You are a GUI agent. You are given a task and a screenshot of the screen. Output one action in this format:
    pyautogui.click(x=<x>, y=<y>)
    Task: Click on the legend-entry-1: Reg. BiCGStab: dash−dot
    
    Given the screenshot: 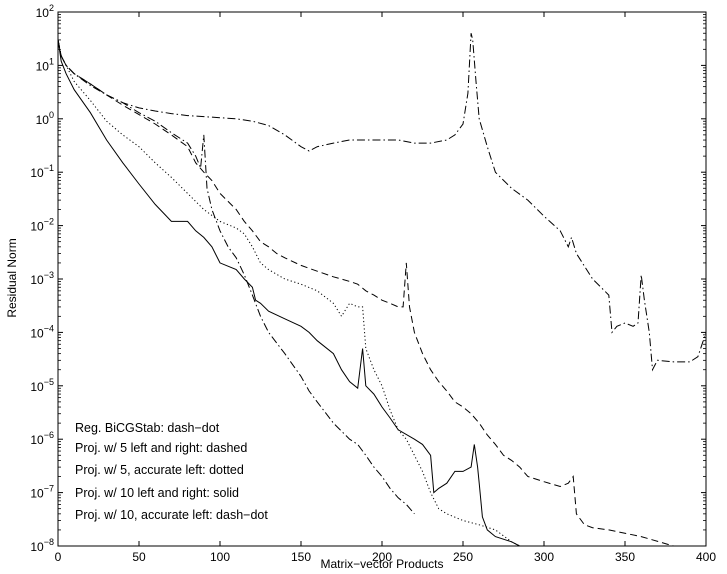 What is the action you would take?
    pyautogui.click(x=147, y=428)
    